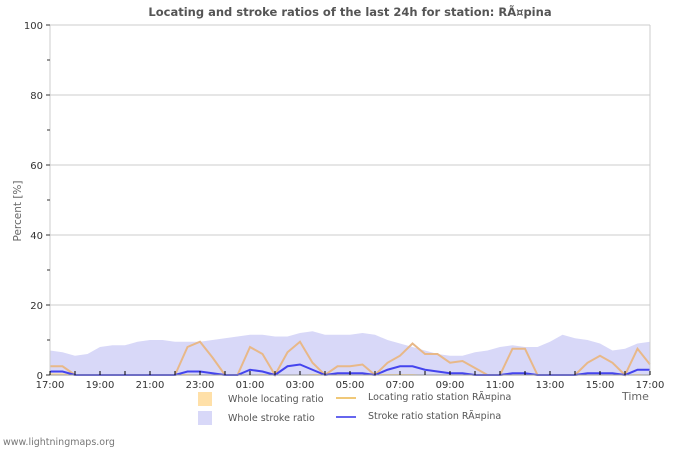  Describe the element at coordinates (59, 442) in the screenshot. I see `footer-link: www.lightningmaps.org` at that location.